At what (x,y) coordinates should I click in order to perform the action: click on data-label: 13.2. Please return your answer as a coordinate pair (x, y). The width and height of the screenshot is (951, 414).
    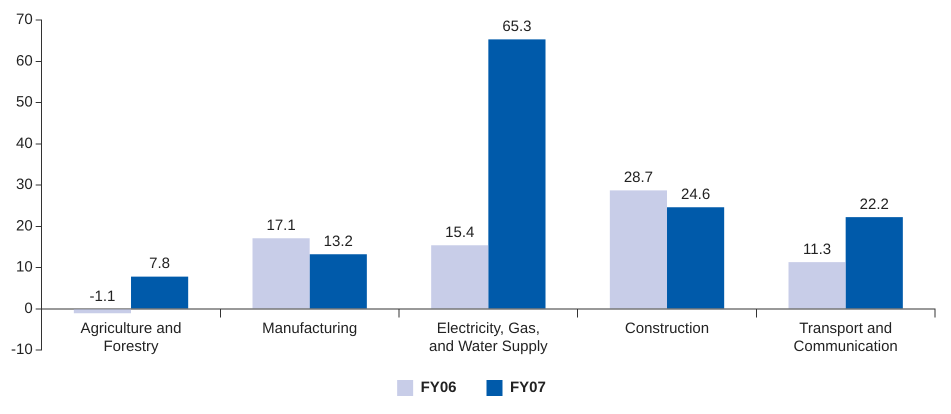
    Looking at the image, I should click on (338, 241).